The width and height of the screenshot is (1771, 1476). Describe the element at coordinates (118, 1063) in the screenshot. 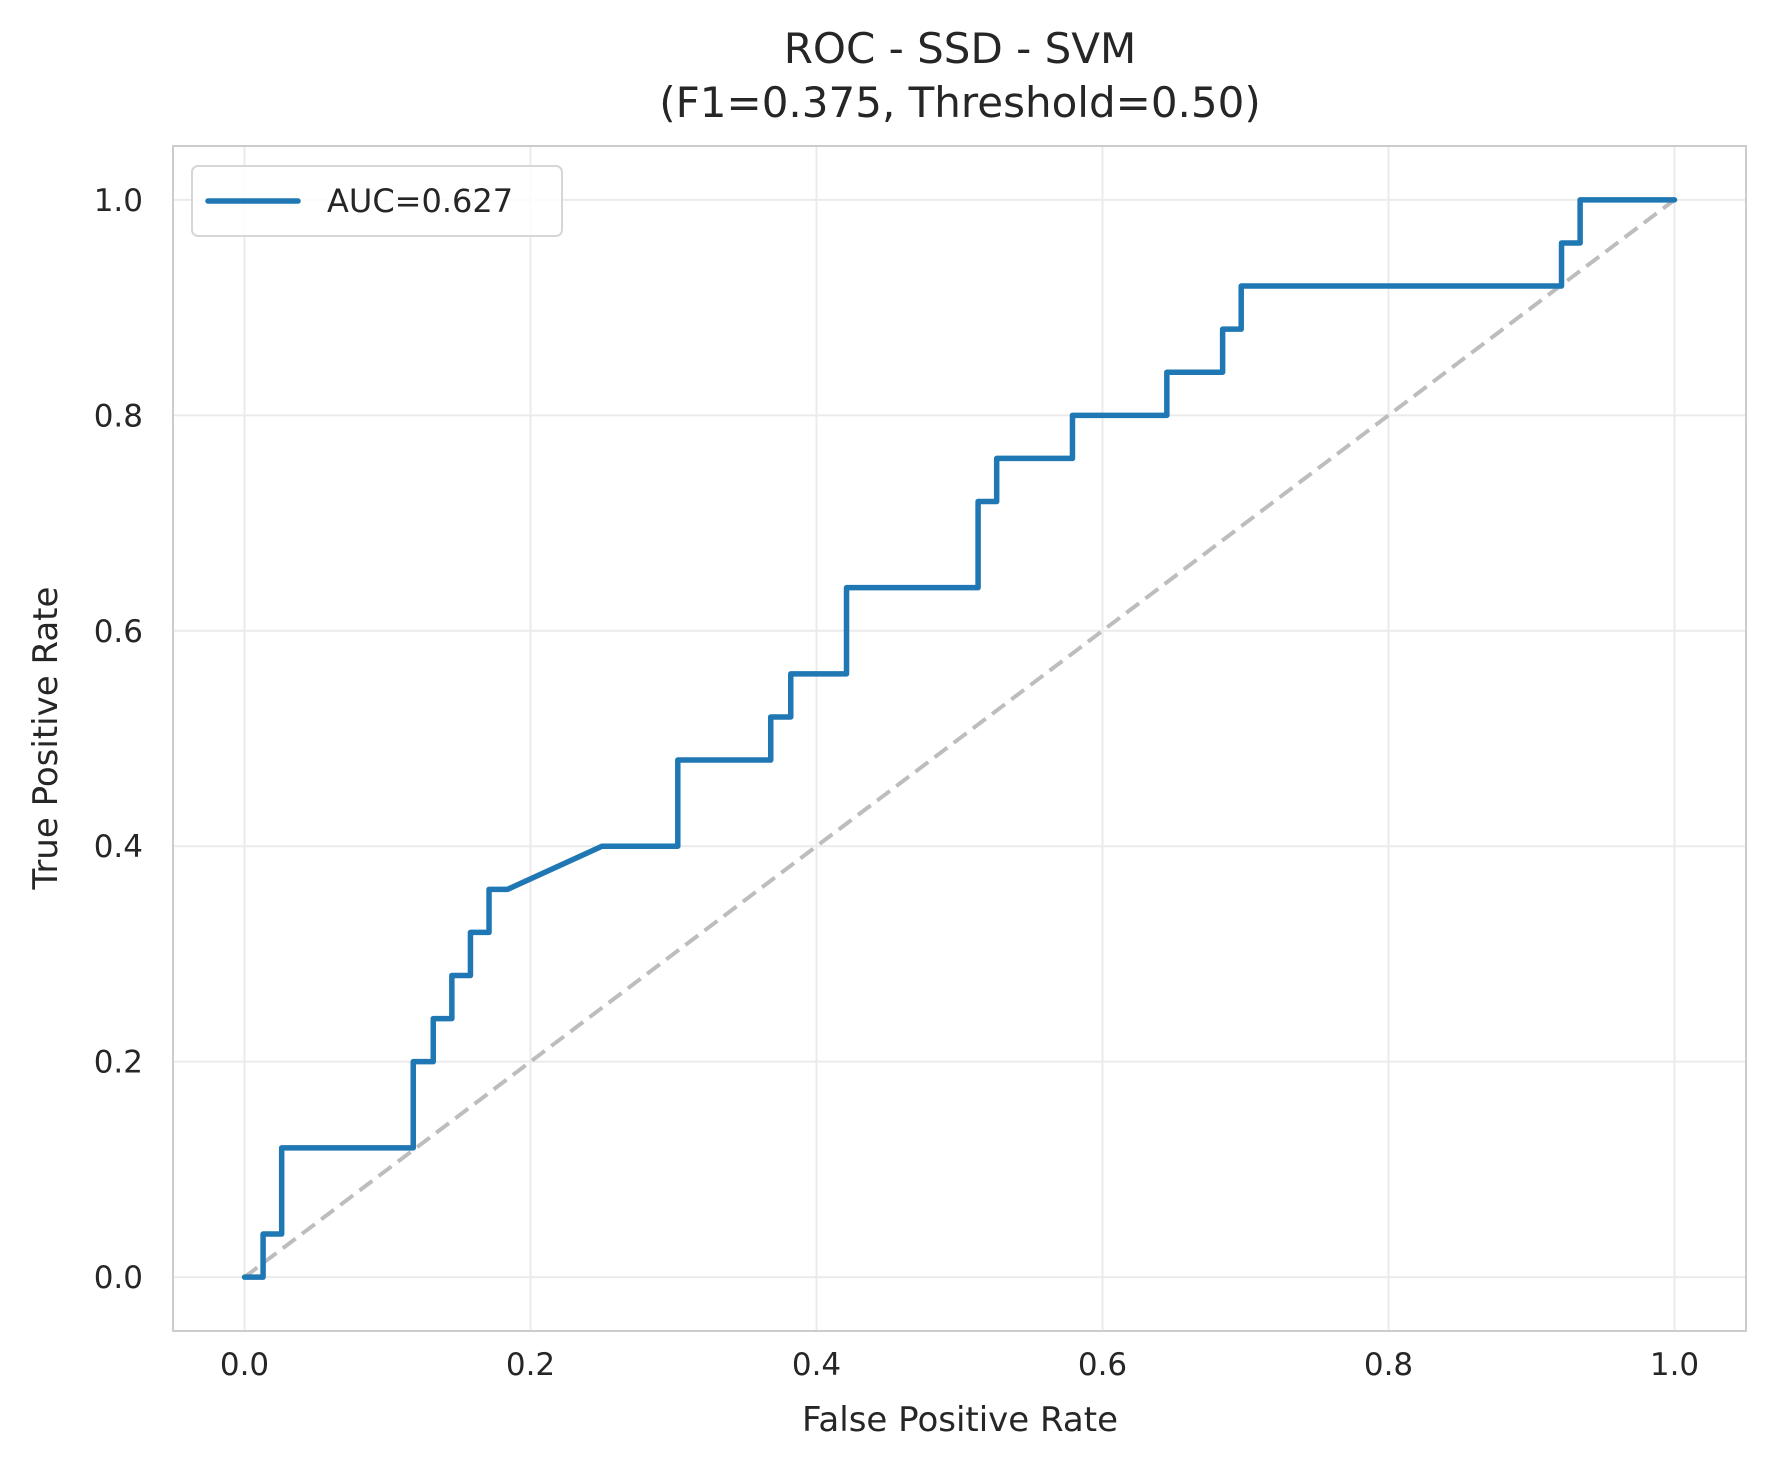

I see `y-tick-label: 0.2` at that location.